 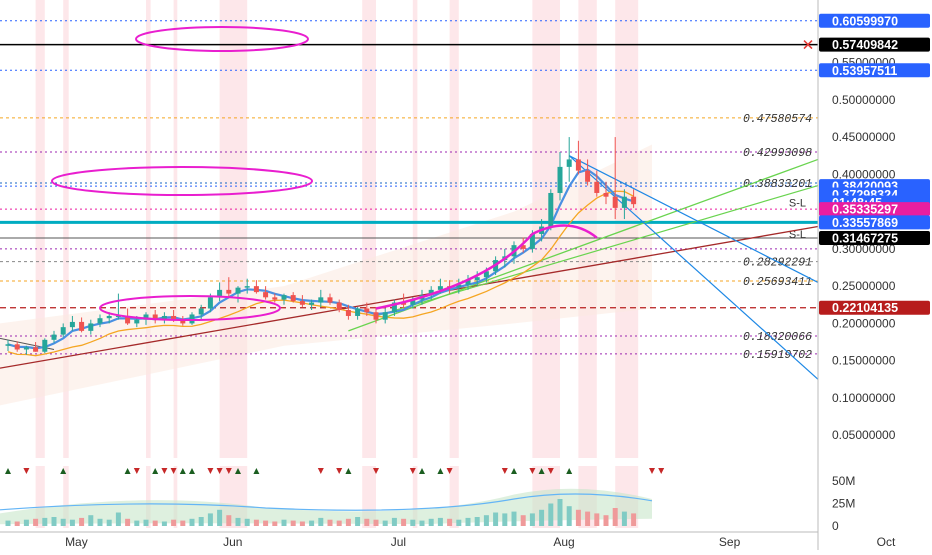 What do you see at coordinates (864, 286) in the screenshot?
I see `price-tick-label: 0.25000000` at bounding box center [864, 286].